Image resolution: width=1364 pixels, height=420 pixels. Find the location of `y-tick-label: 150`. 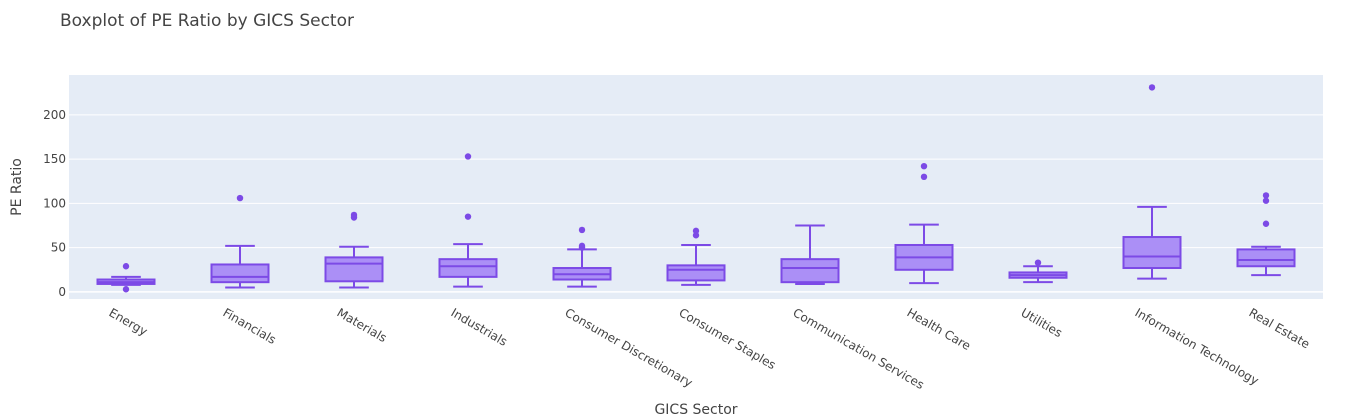

y-tick-label: 150 is located at coordinates (54, 159).